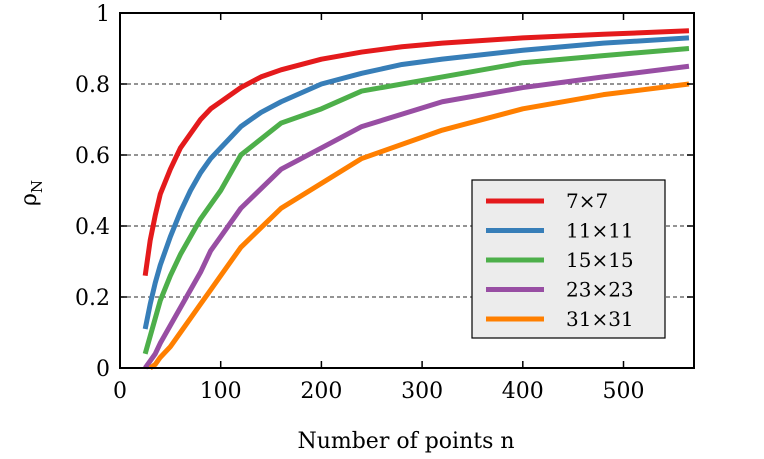 The width and height of the screenshot is (764, 459). I want to click on y-axis-label: ρN, so click(31, 193).